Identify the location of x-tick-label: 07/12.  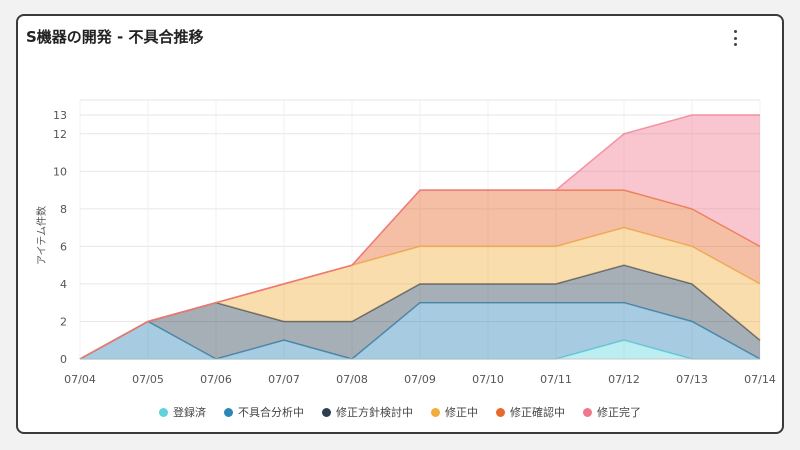
(624, 379).